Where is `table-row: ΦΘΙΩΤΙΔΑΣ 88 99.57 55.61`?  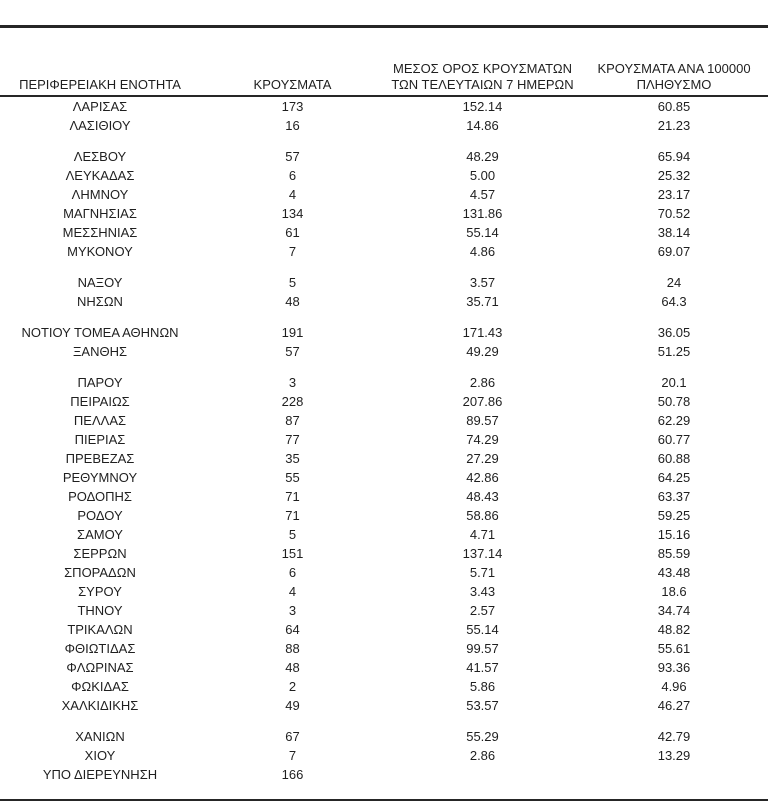
table-row: ΦΘΙΩΤΙΔΑΣ 88 99.57 55.61 is located at coordinates (384, 648).